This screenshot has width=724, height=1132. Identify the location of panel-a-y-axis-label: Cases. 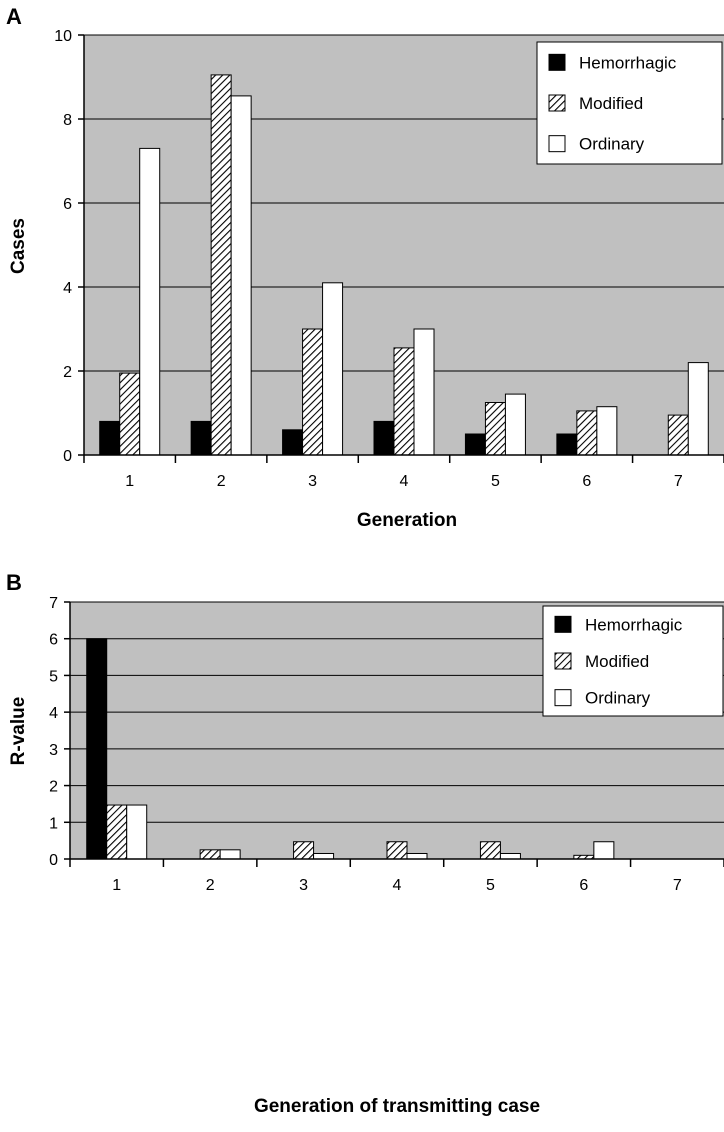
(18, 246).